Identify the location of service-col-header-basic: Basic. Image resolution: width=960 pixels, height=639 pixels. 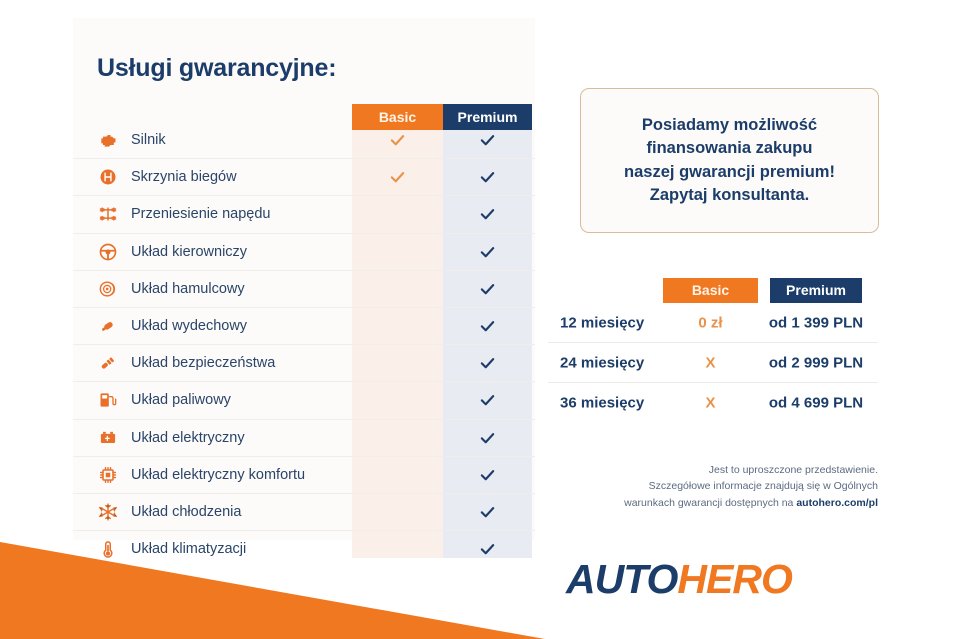
(397, 117).